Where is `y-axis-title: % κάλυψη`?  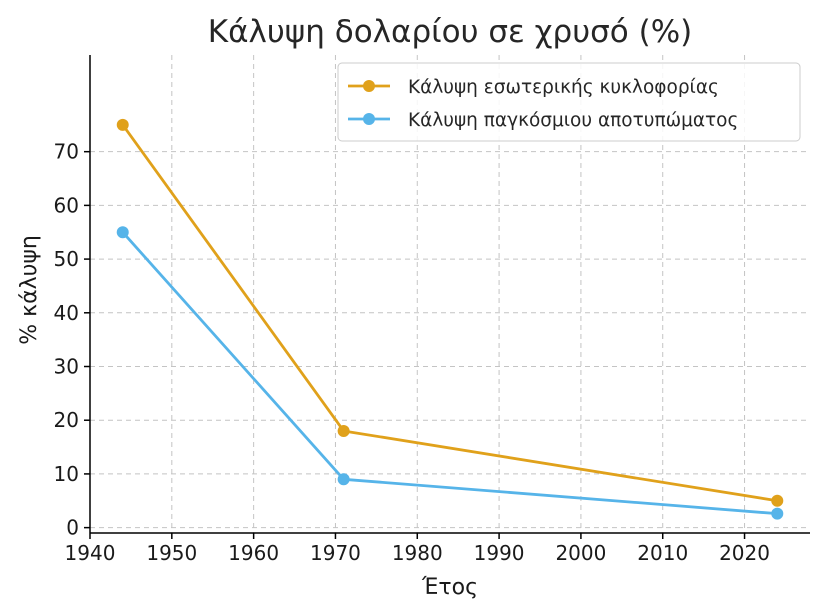 y-axis-title: % κάλυψη is located at coordinates (29, 290).